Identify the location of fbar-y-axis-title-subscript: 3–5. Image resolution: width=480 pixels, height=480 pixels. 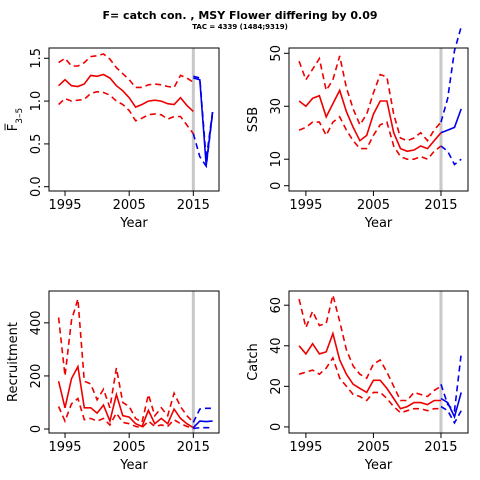
(20, 116).